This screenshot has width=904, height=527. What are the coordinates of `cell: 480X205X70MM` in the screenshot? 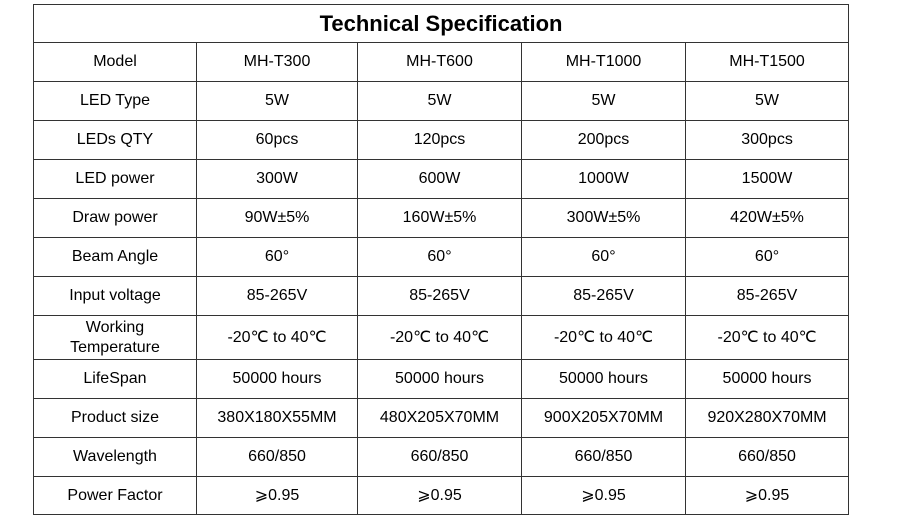 It's located at (439, 418).